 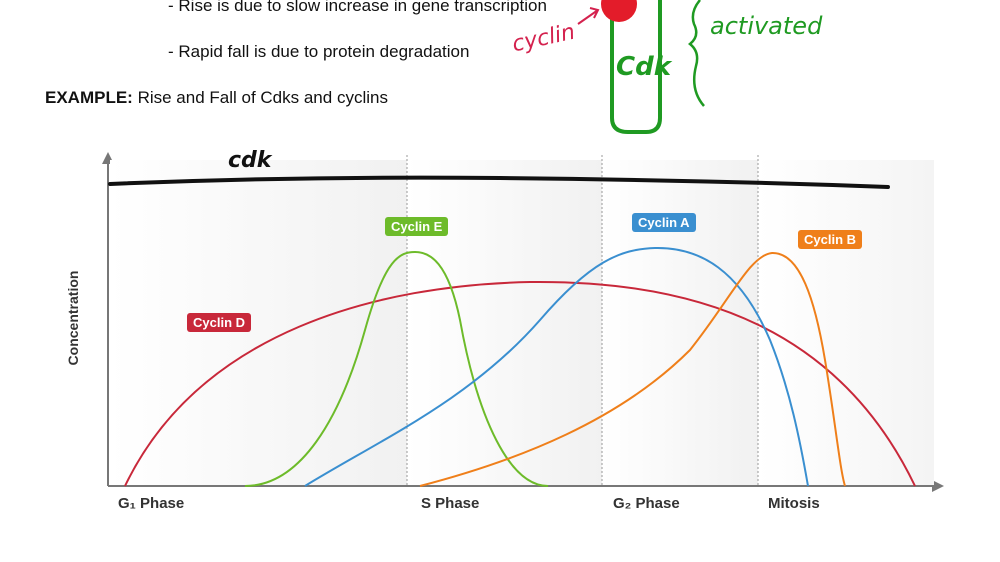 What do you see at coordinates (396, 368) in the screenshot?
I see `cyclin-e-curve` at bounding box center [396, 368].